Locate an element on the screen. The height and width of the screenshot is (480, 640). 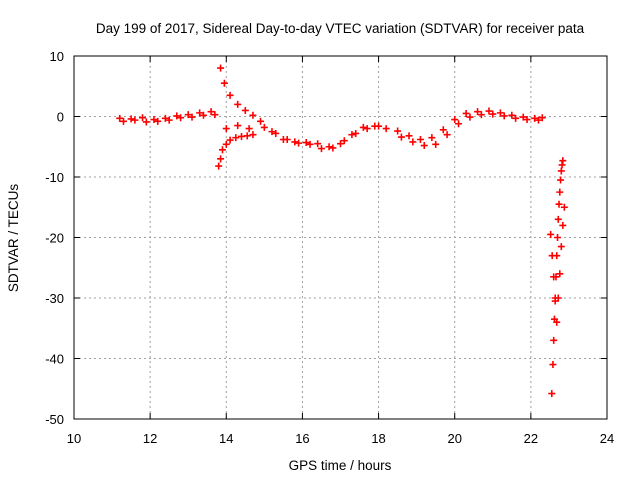
y-tick-label: -20 is located at coordinates (54, 238).